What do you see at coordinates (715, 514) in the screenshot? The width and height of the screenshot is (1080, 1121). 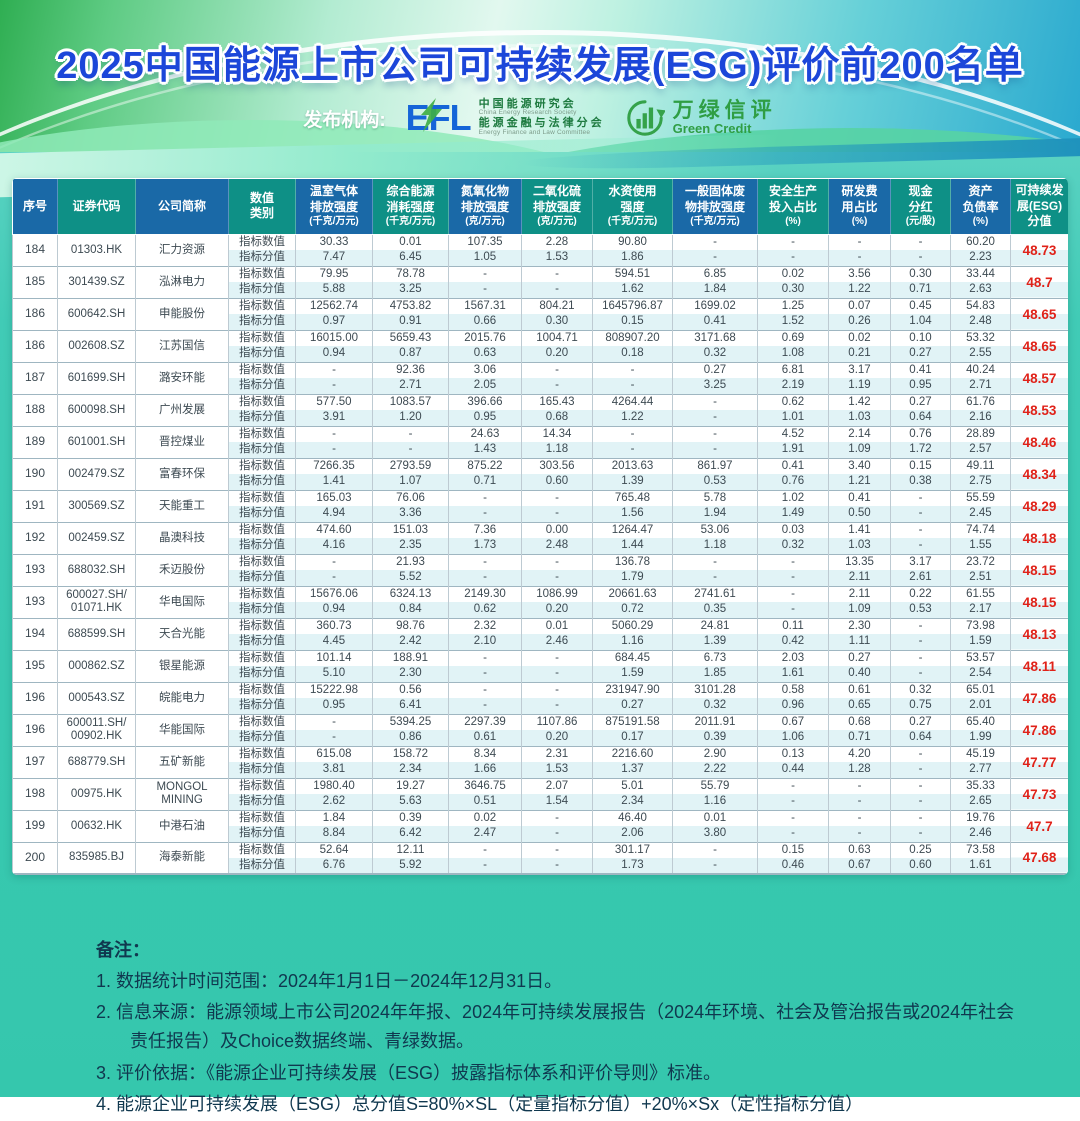 I see `indicator-score-cell: 1.94` at bounding box center [715, 514].